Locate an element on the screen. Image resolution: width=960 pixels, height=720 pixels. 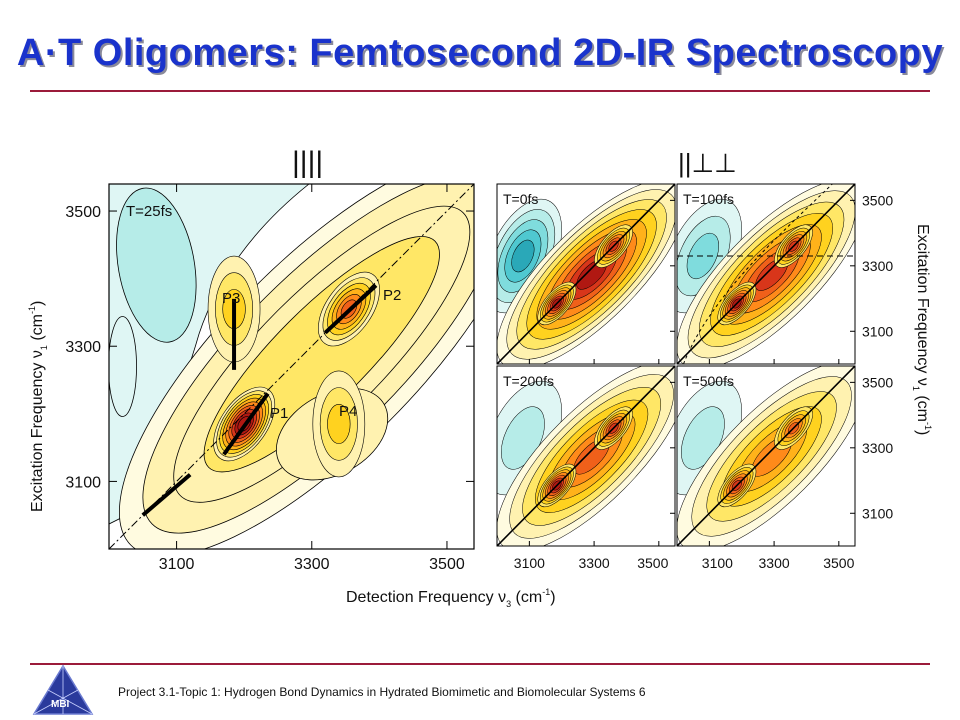
time-label-0fs: T=0fs is located at coordinates (520, 199).